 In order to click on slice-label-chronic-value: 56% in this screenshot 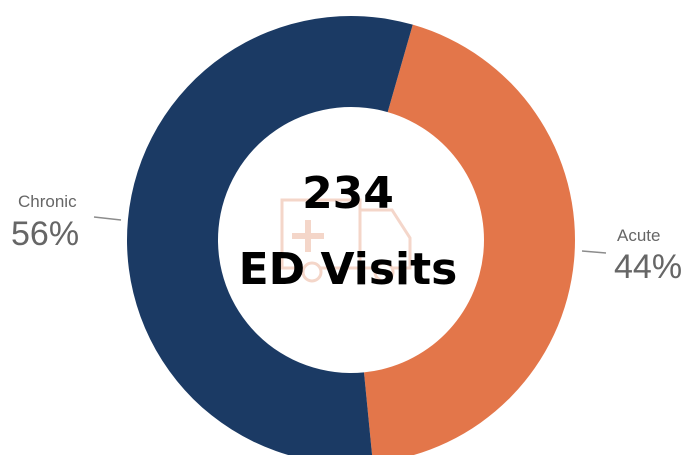, I will do `click(45, 234)`.